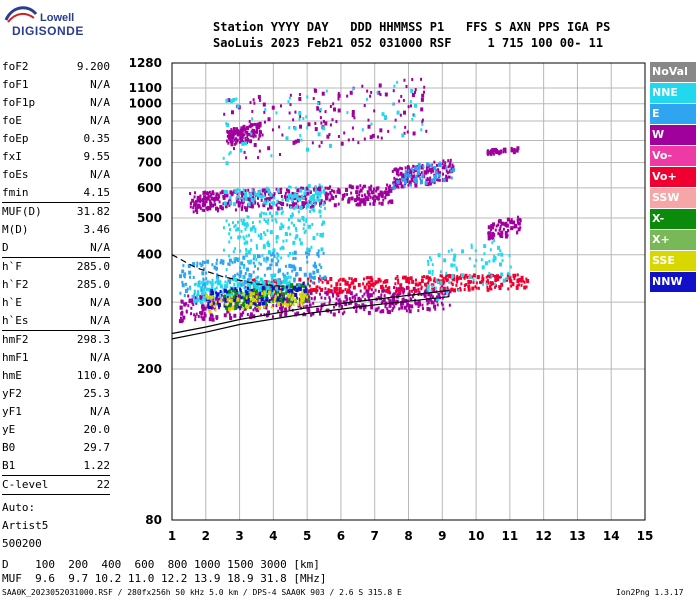 The image size is (700, 600). Describe the element at coordinates (239, 536) in the screenshot. I see `x-tick-label: 3` at that location.